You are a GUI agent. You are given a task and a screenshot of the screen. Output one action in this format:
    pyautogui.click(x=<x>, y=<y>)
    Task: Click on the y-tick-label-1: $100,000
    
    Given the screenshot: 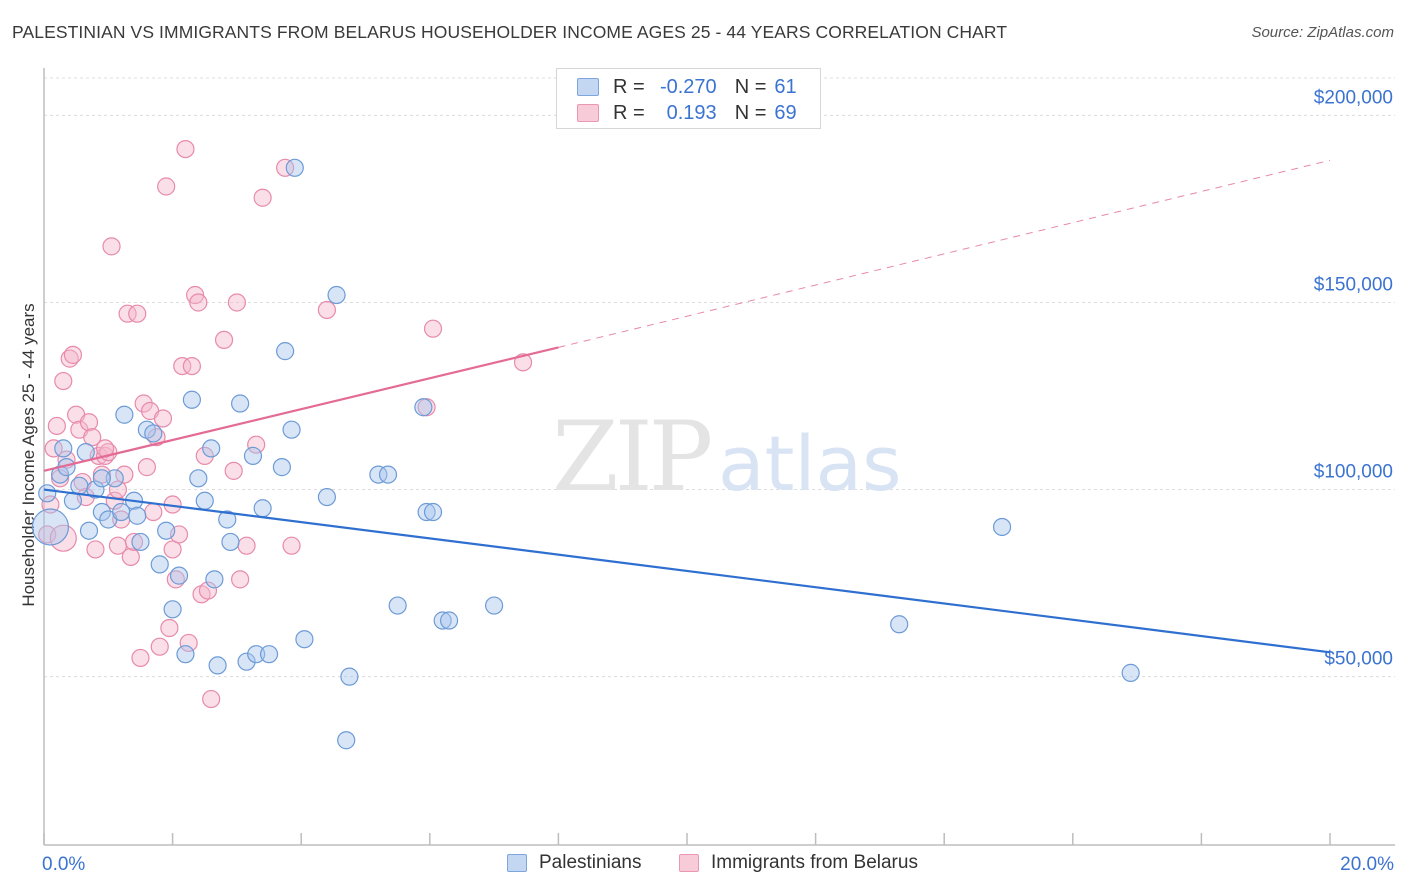 What is the action you would take?
    pyautogui.click(x=1353, y=472)
    